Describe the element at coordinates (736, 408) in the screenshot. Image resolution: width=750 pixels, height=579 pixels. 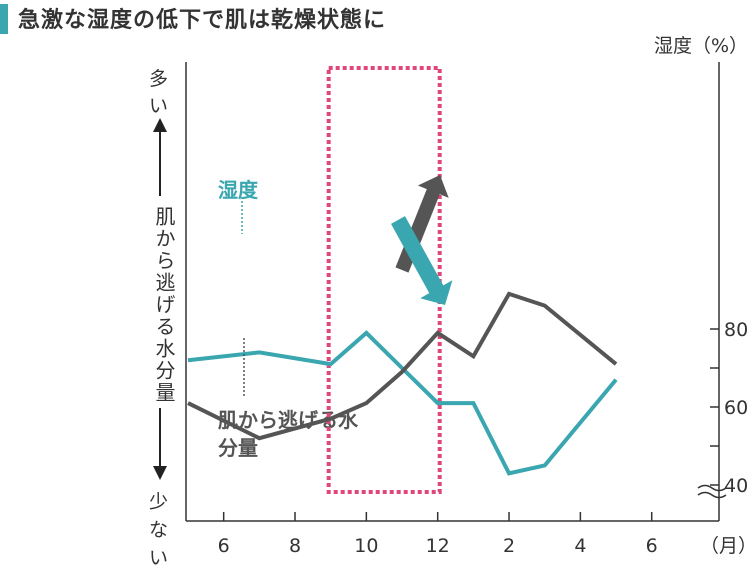
I see `y-tick-label: 60` at that location.